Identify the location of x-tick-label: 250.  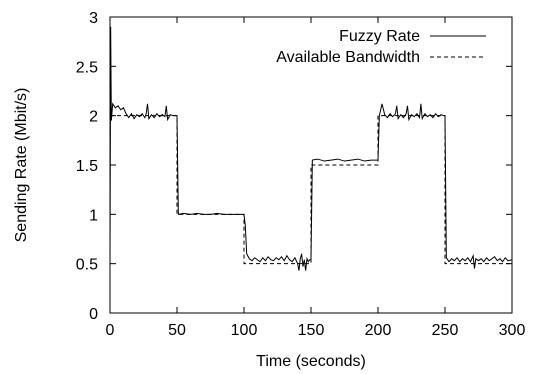
(445, 330).